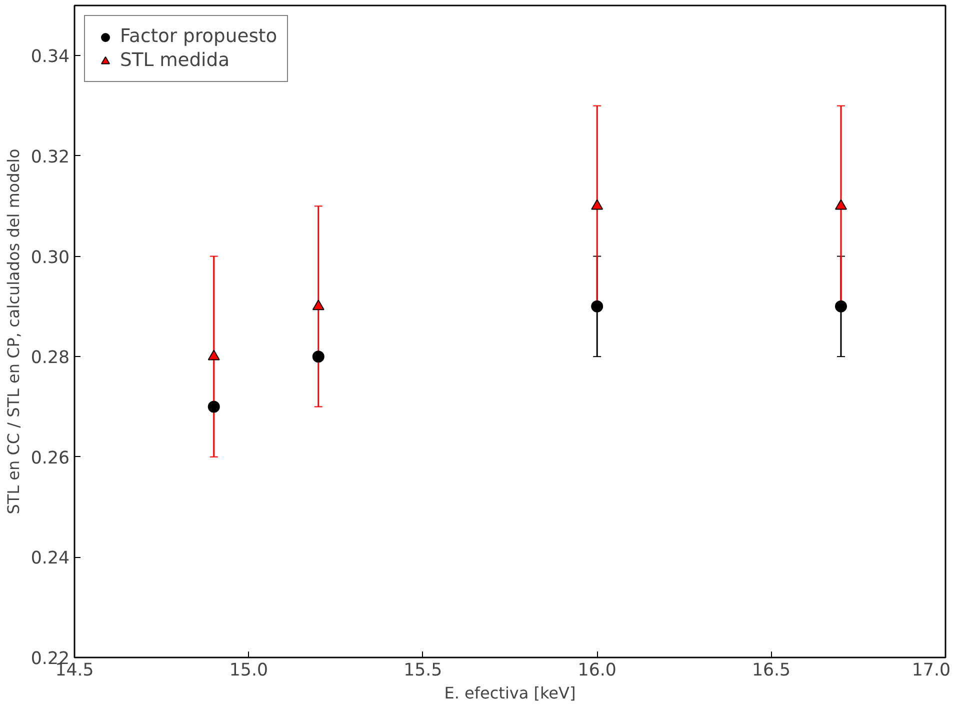 This screenshot has width=959, height=715. Describe the element at coordinates (13, 331) in the screenshot. I see `y-axis-title: STL en CC / STL en CP, calculados del modelo` at that location.